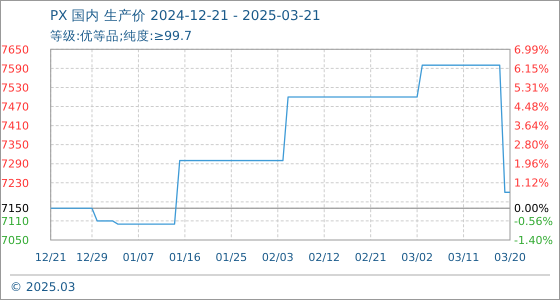 This screenshot has height=300, width=560. Describe the element at coordinates (121, 35) in the screenshot. I see `chart-subtitle: 等级:优等品;纯度:≥99.7` at that location.